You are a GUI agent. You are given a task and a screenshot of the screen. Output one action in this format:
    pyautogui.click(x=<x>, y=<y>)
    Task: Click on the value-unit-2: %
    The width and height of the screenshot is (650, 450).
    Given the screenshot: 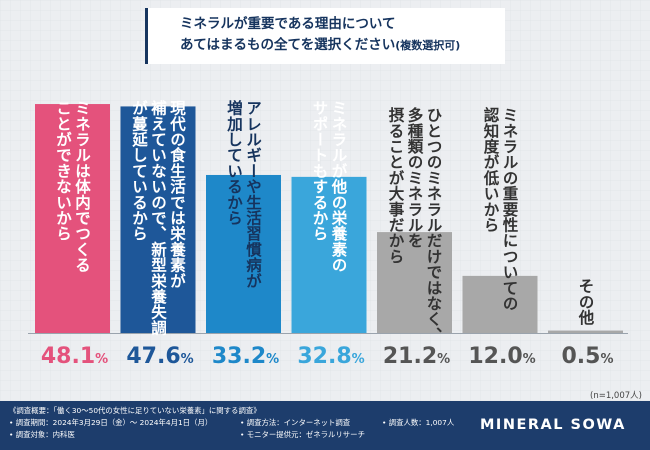 What is the action you would take?
    pyautogui.click(x=187, y=359)
    